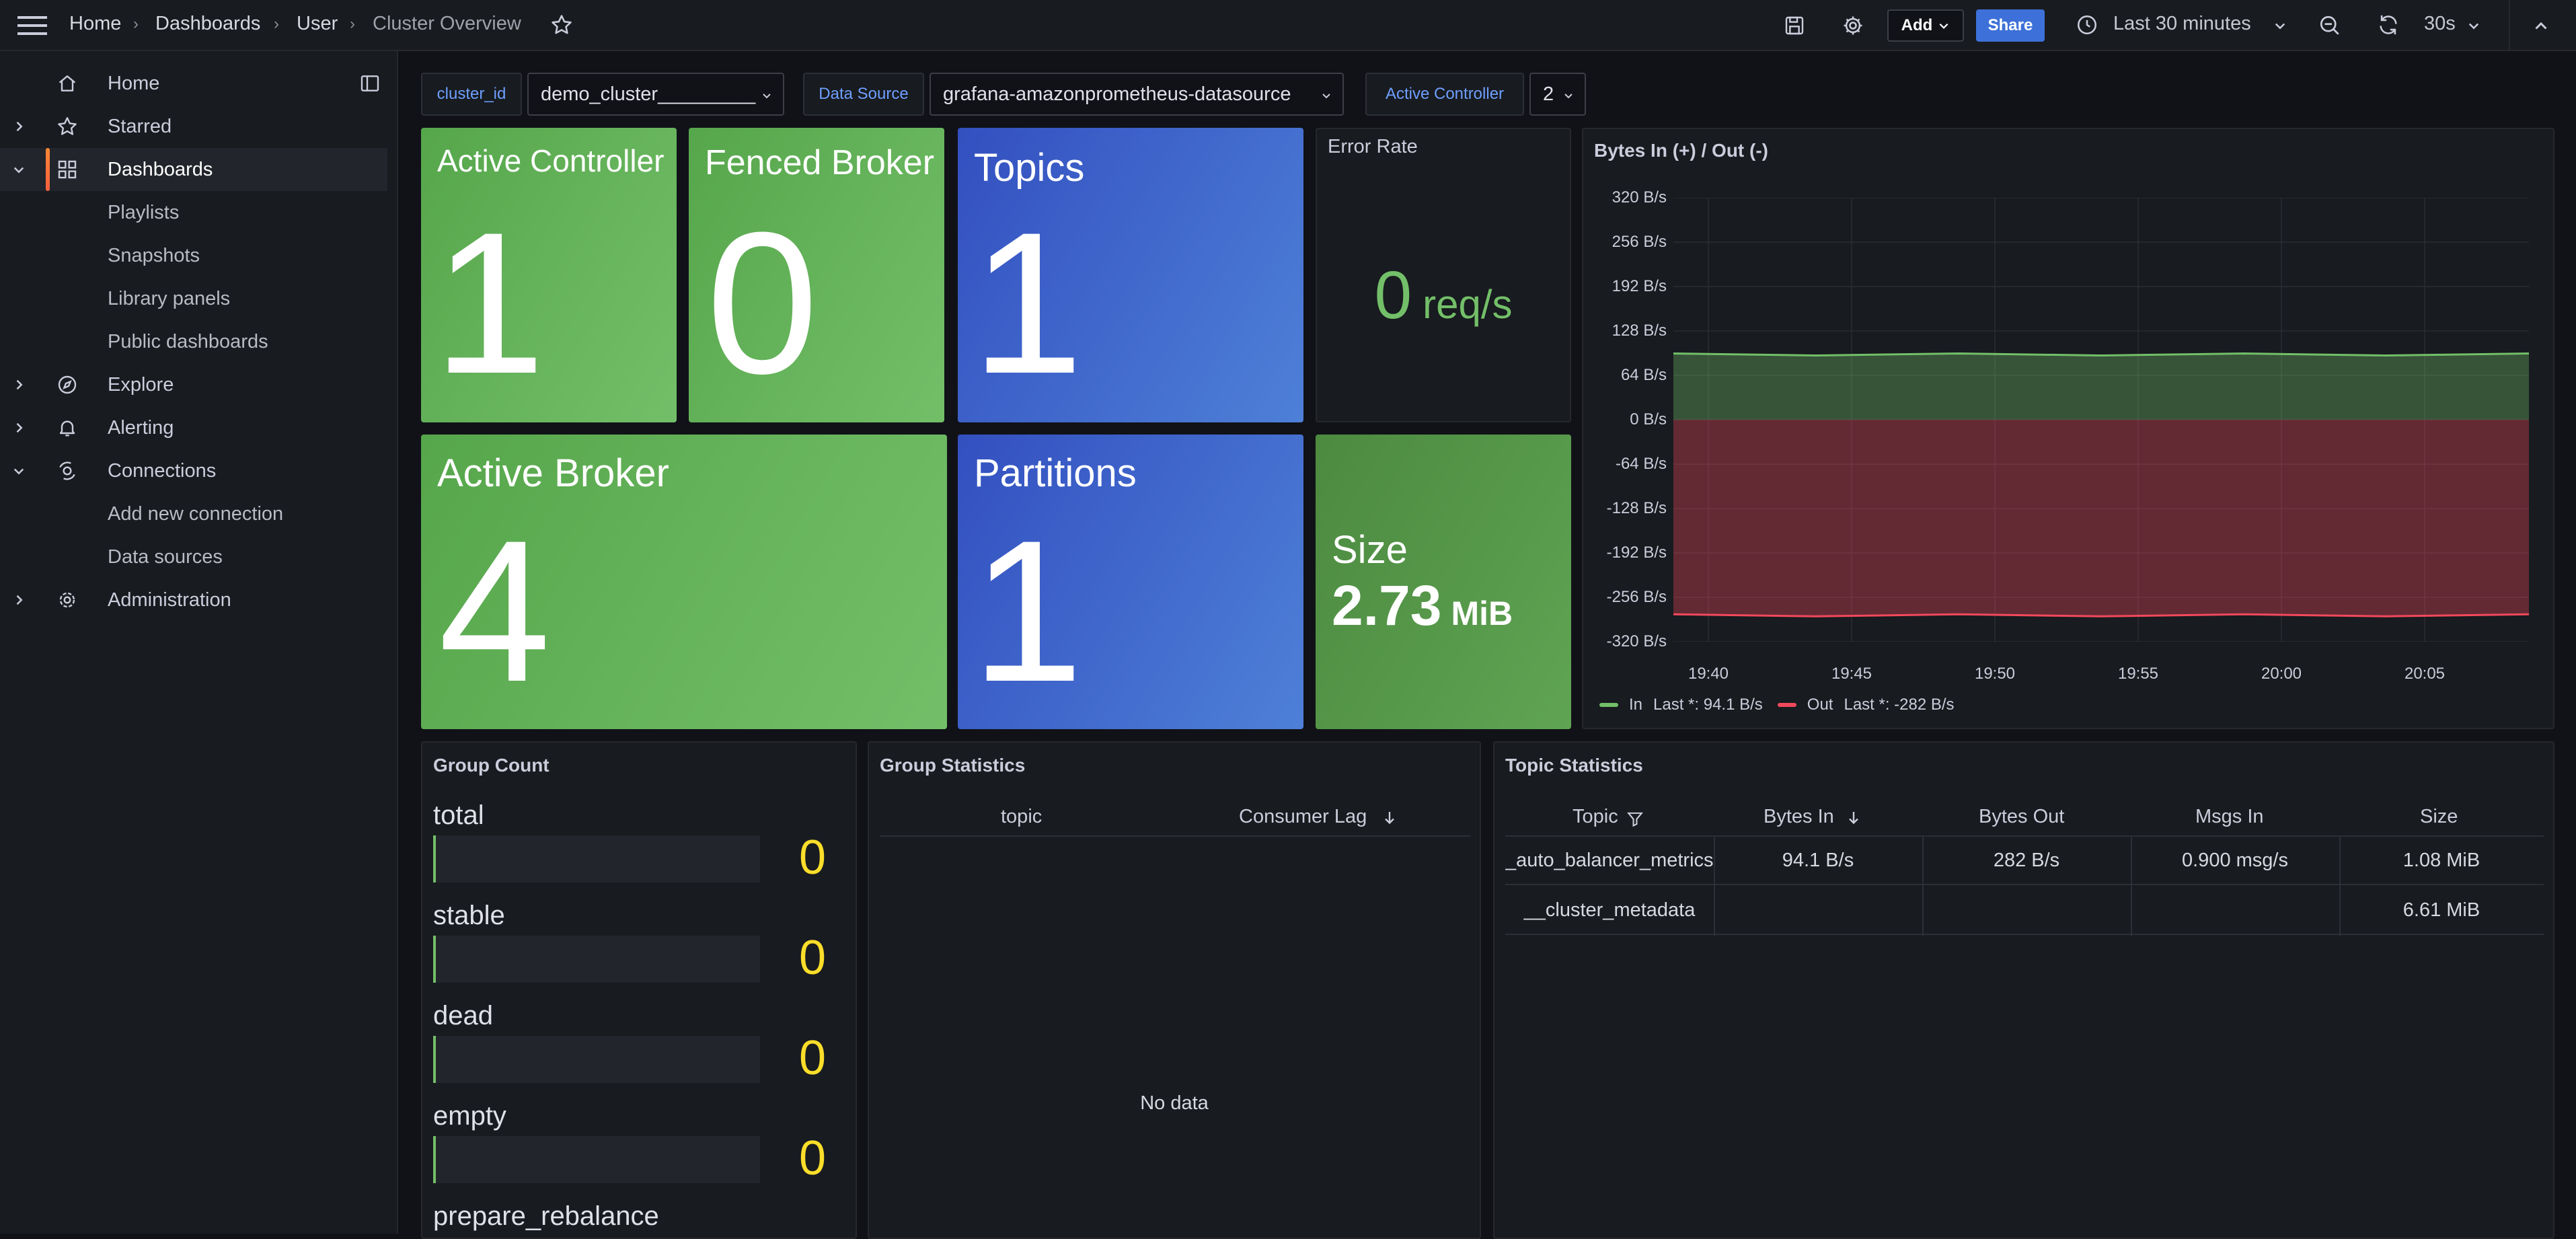 The width and height of the screenshot is (2576, 1239). What do you see at coordinates (1636, 552) in the screenshot?
I see `y-tick-label: -192 B/s` at bounding box center [1636, 552].